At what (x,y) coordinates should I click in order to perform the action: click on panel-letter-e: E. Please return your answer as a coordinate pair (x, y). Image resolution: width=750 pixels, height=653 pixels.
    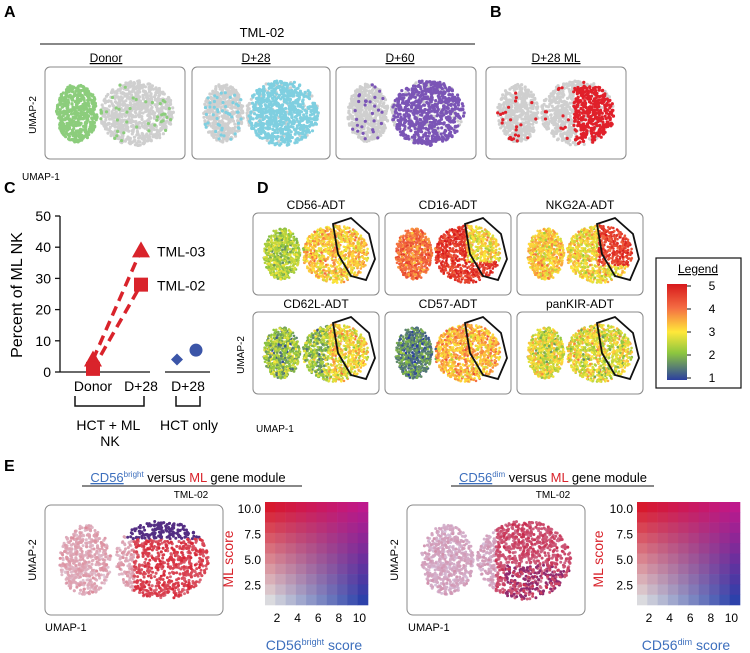
    Looking at the image, I should click on (9, 466).